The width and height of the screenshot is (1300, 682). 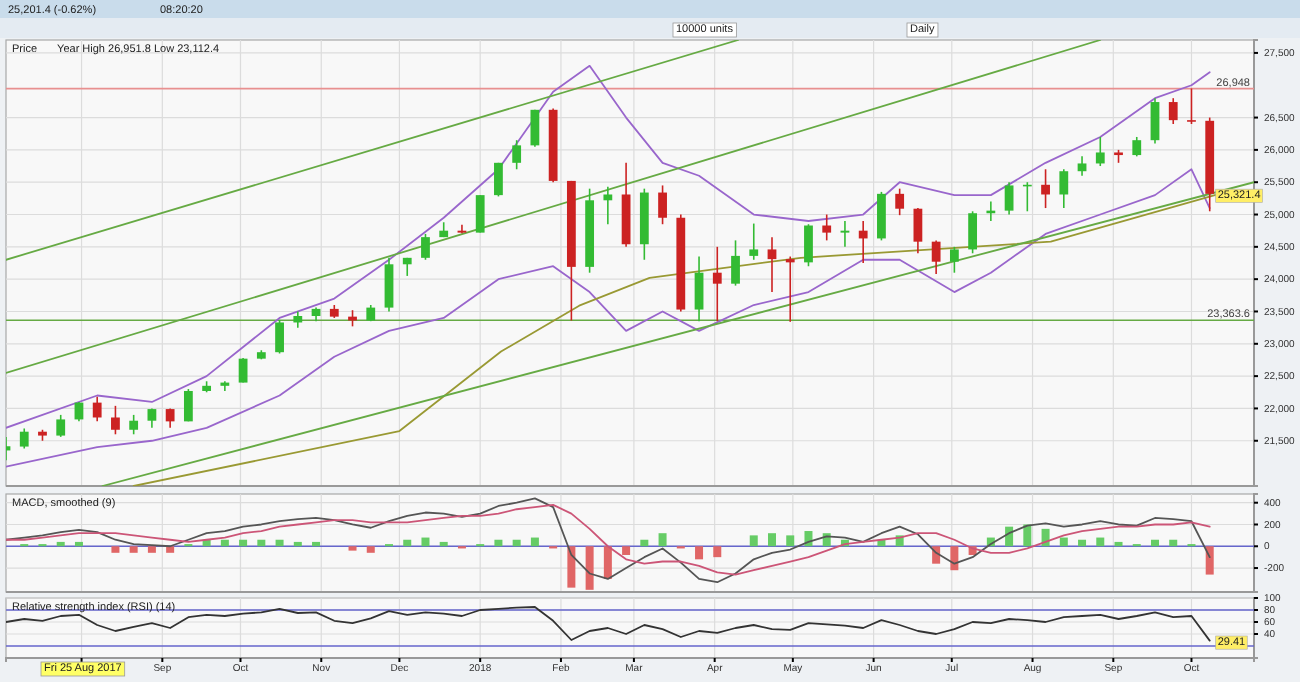 What do you see at coordinates (608, 624) in the screenshot?
I see `line-series` at bounding box center [608, 624].